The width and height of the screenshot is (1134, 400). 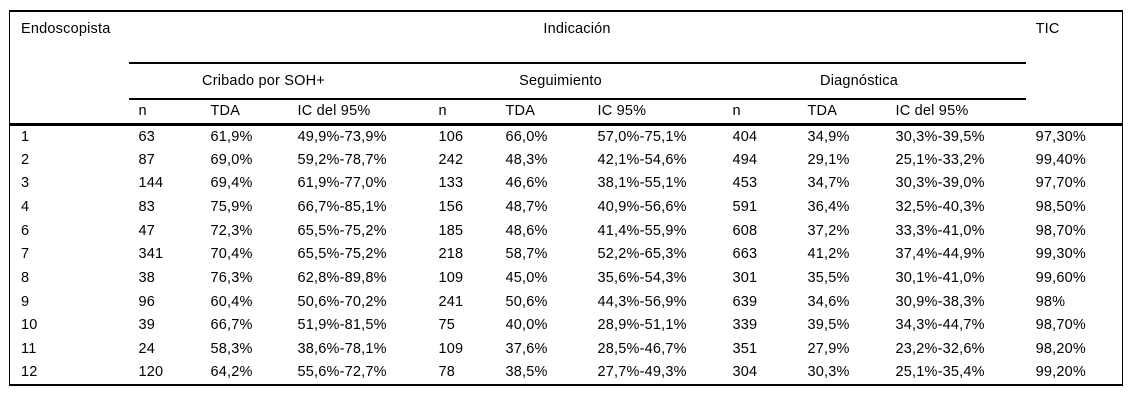 I want to click on value-cell: 41,4%-55,9%, so click(x=642, y=230).